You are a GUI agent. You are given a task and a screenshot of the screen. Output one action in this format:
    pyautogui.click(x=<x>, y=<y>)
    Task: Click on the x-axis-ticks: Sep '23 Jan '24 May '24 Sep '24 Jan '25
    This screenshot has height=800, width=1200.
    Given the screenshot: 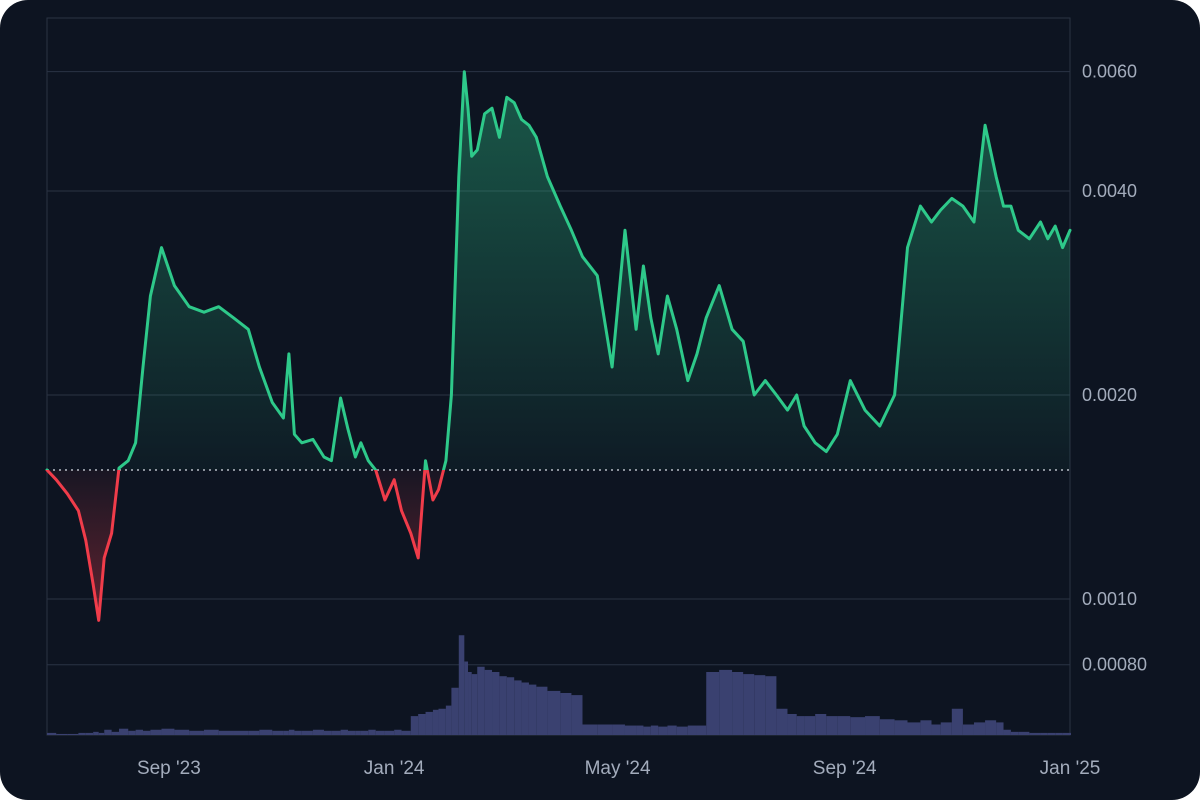 What is the action you would take?
    pyautogui.click(x=618, y=768)
    